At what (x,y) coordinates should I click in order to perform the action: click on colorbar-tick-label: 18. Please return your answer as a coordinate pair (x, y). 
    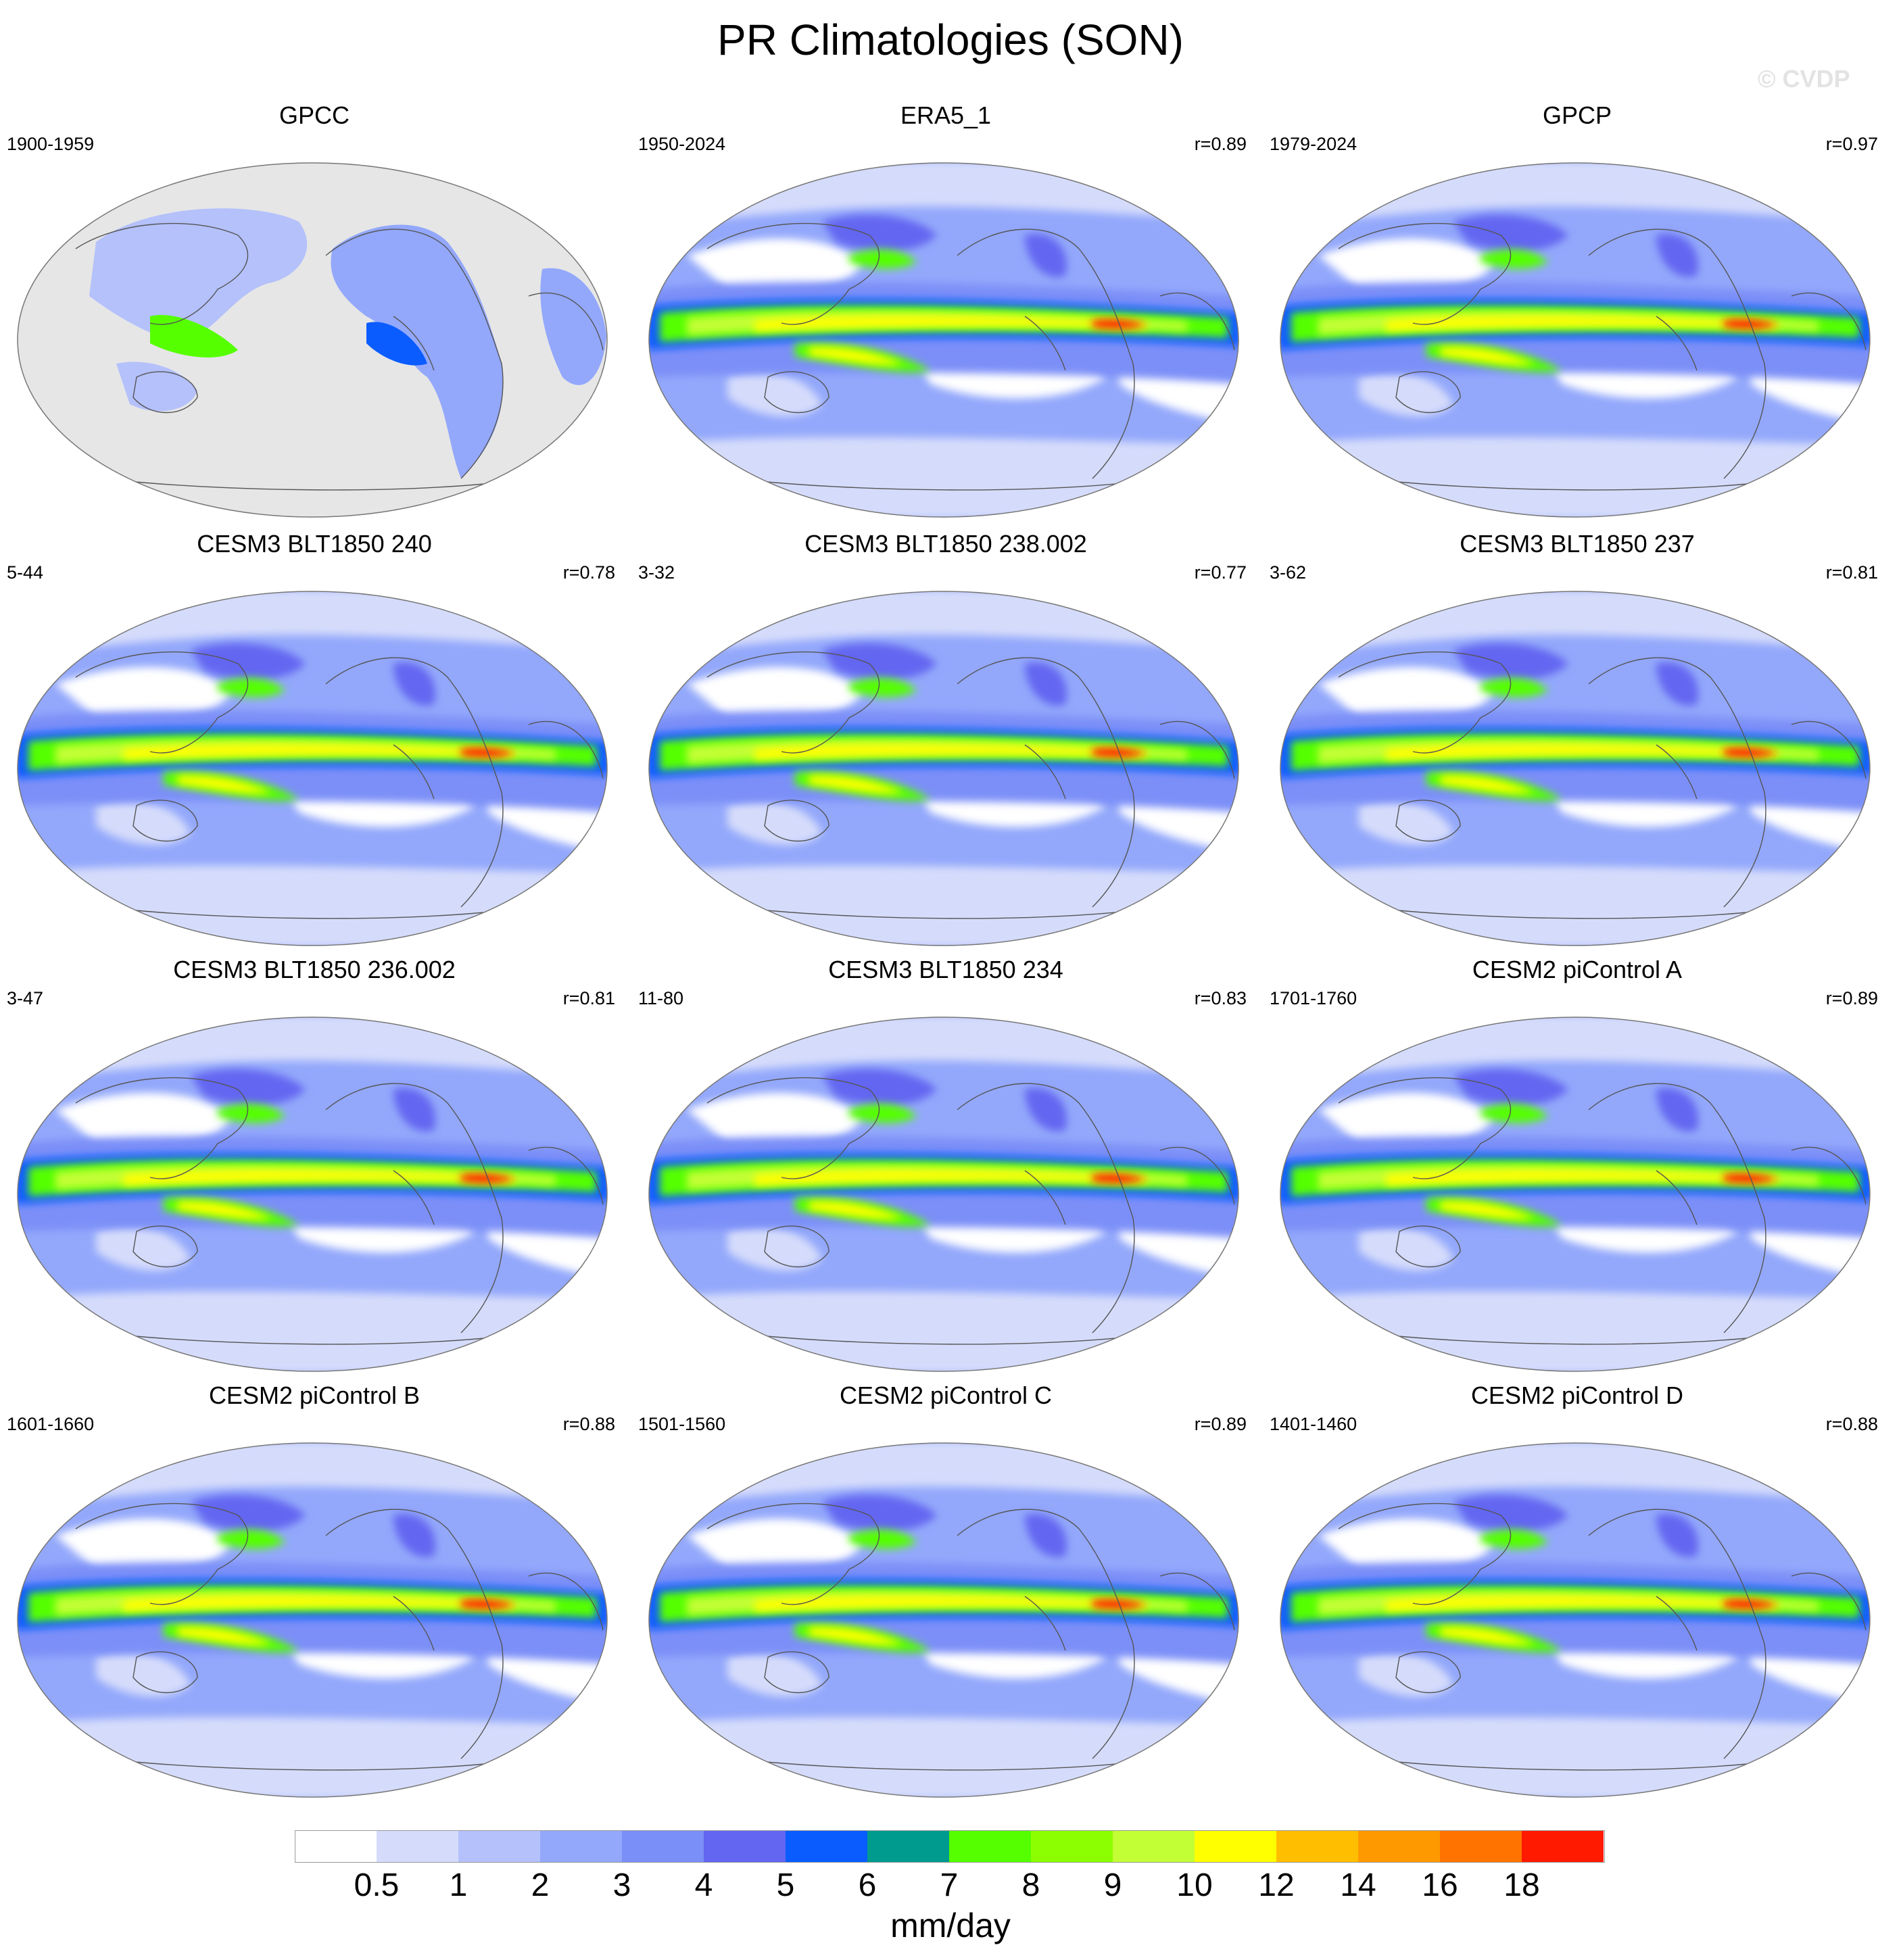
    Looking at the image, I should click on (1522, 1885).